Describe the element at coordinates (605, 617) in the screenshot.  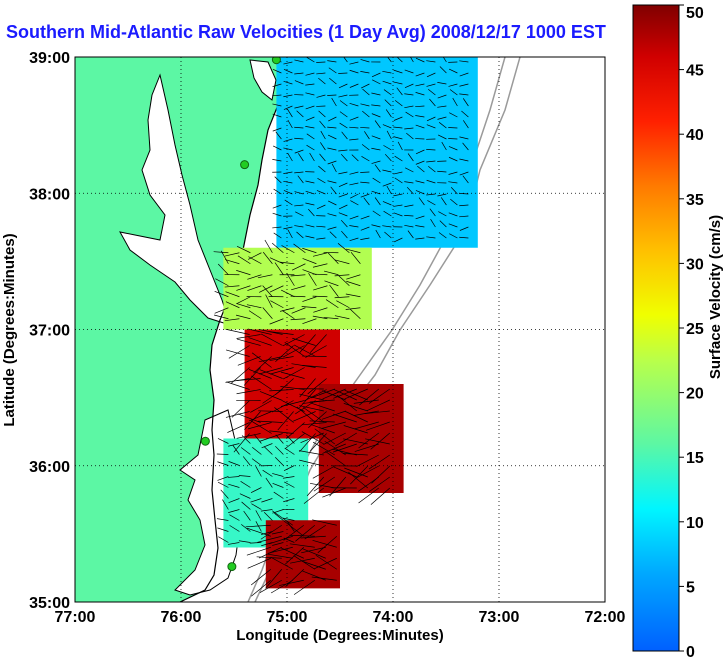
I see `x-tick-label: 72:00` at that location.